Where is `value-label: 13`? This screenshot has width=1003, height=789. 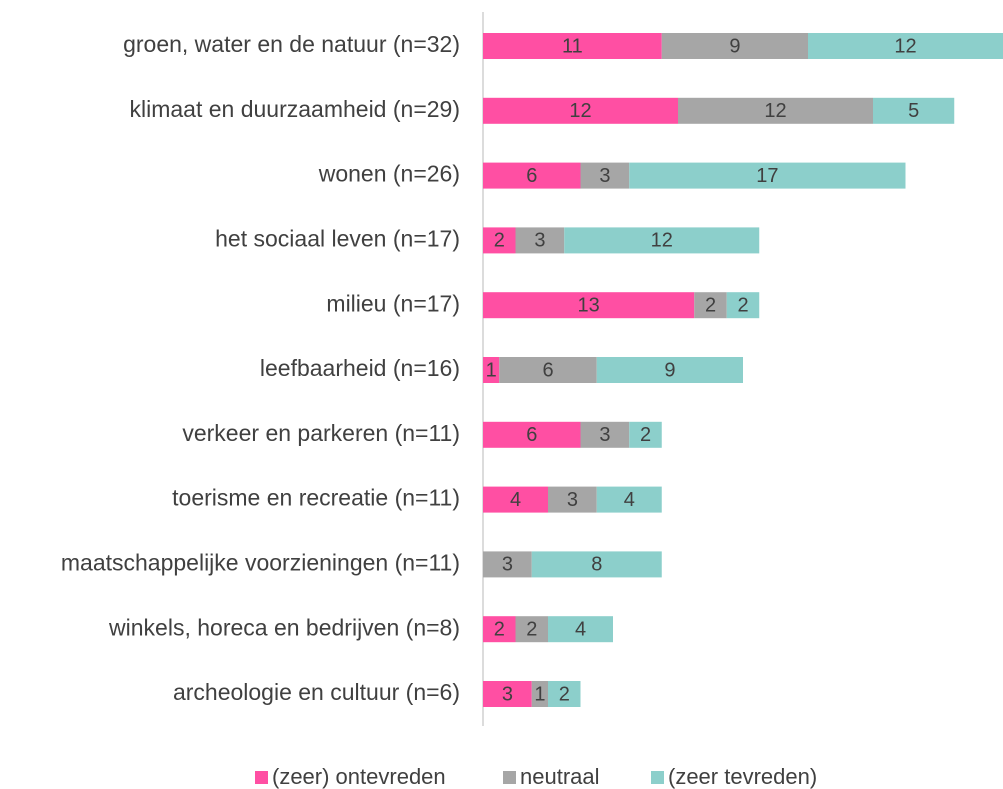
value-label: 13 is located at coordinates (589, 305).